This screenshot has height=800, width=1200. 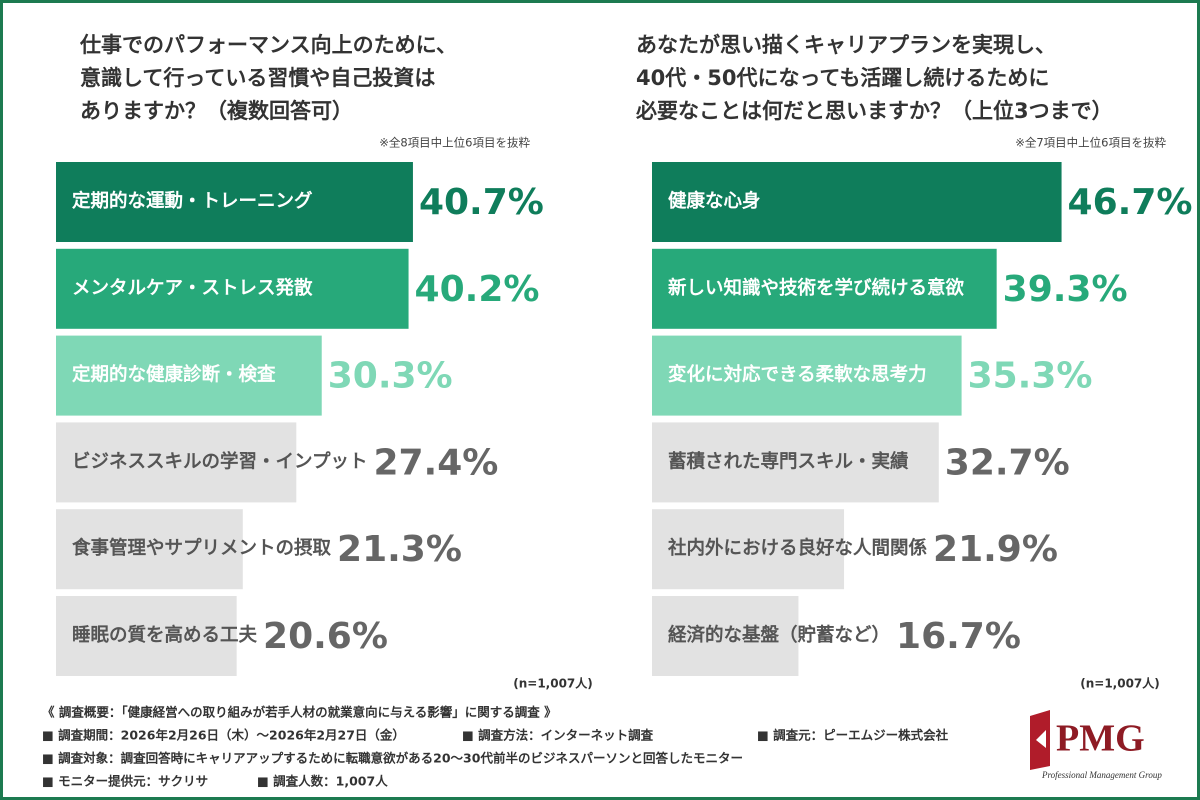 I want to click on chart-title: 意識して行っている習慣や自己投資は, so click(x=257, y=78).